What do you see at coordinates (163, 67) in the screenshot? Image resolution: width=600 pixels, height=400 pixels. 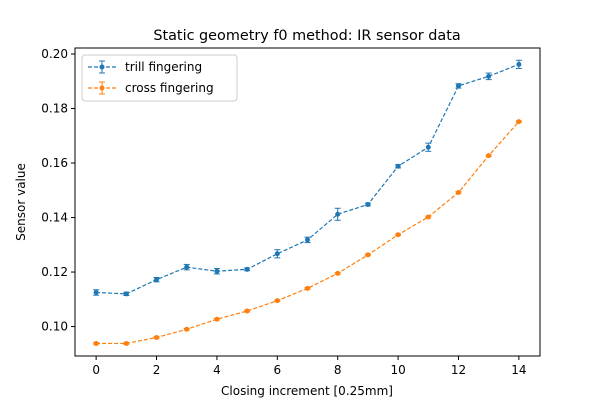 I see `legend-label-trill: trill fingering` at bounding box center [163, 67].